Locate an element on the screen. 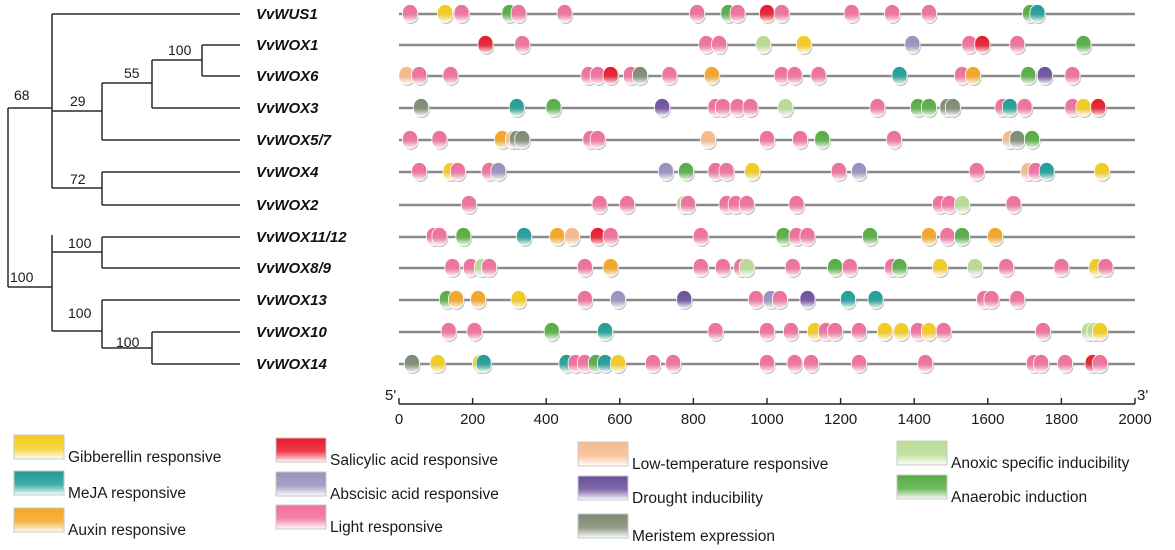 This screenshot has width=1175, height=550. legend-label: Salicylic acid responsive is located at coordinates (414, 460).